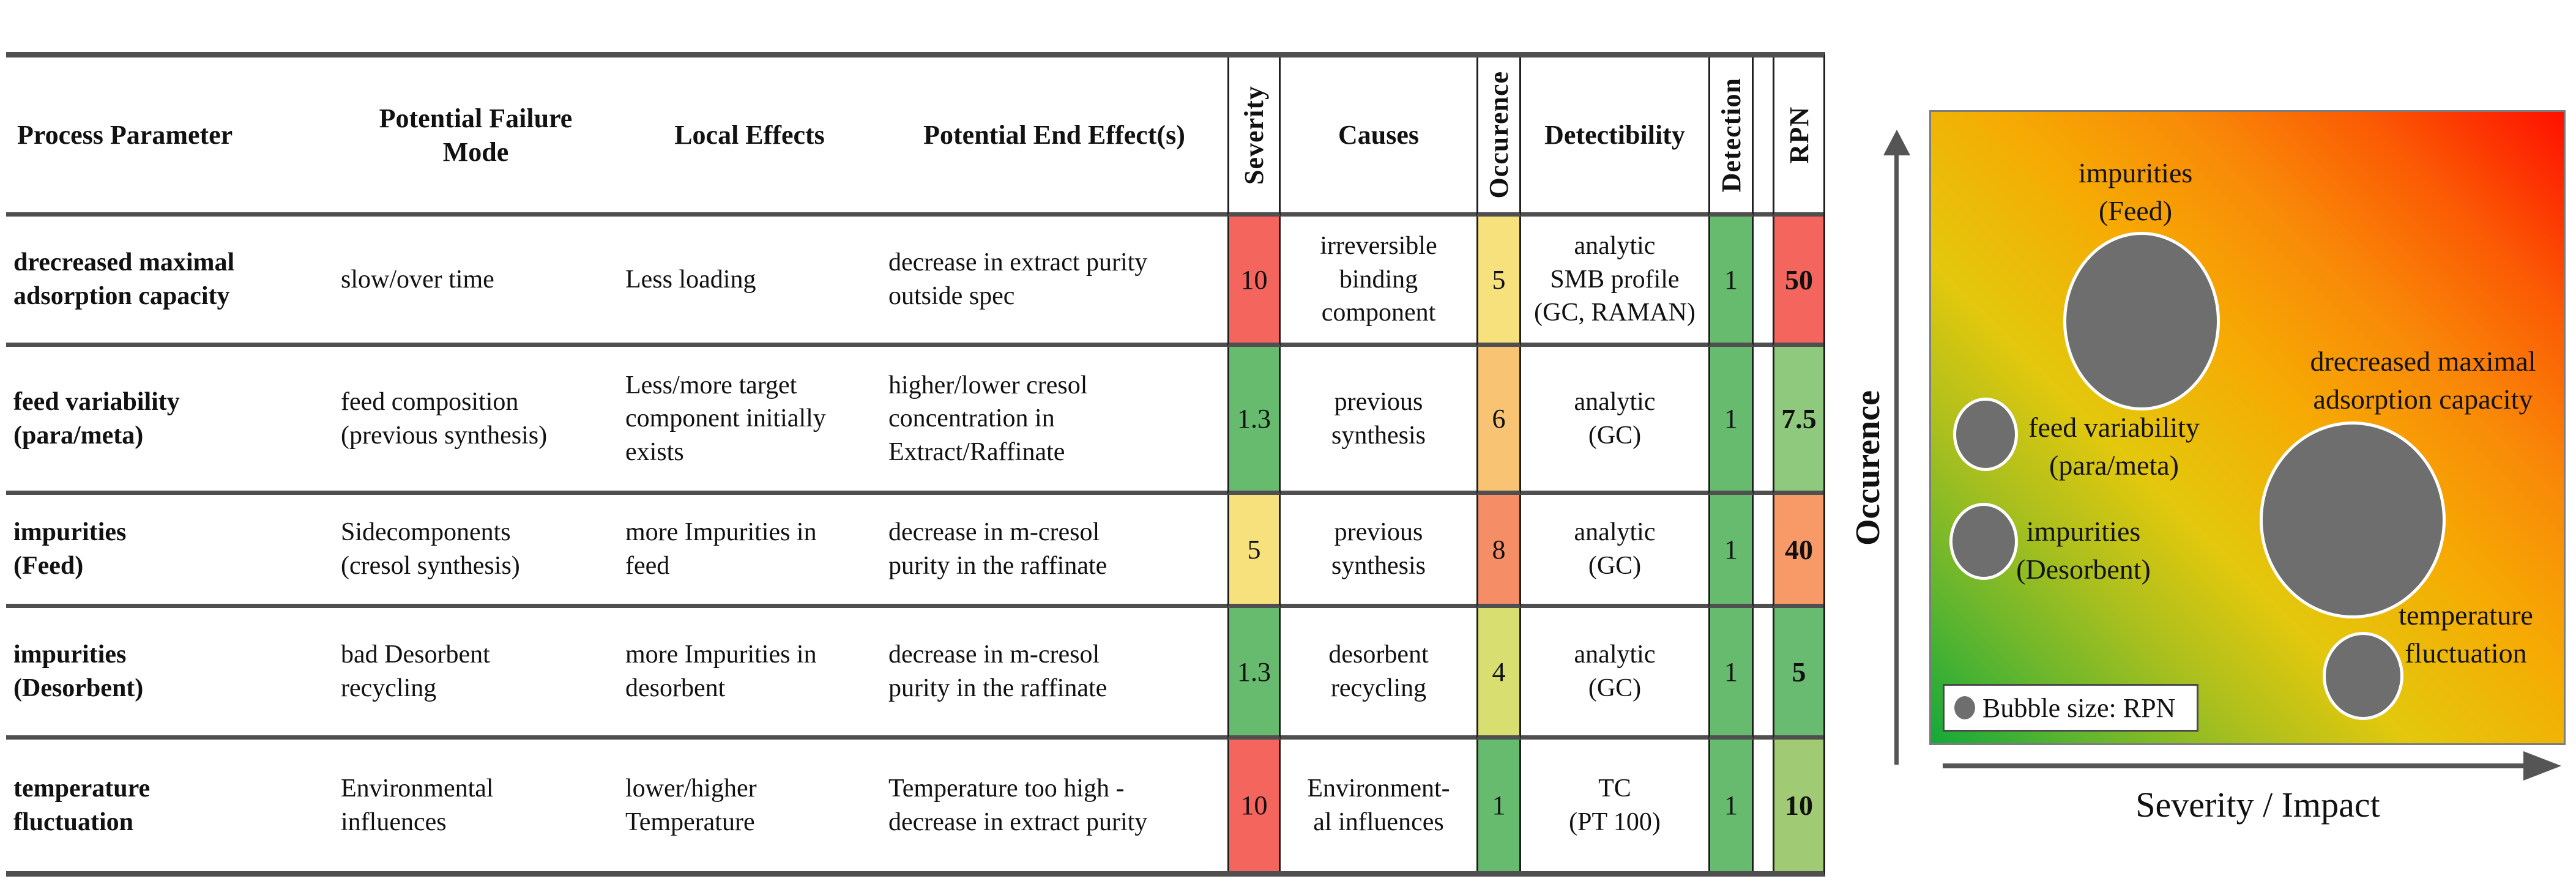 This screenshot has width=2576, height=887. What do you see at coordinates (1897, 143) in the screenshot?
I see `y-axis-arrowhead-icon` at bounding box center [1897, 143].